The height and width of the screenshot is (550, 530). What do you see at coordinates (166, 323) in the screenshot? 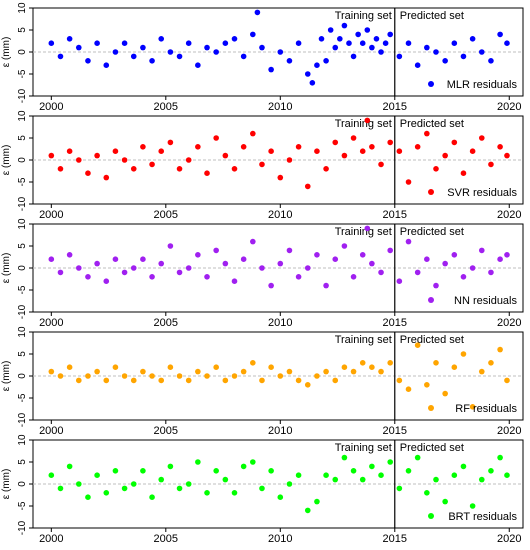
I see `x-tick-label: 2005` at bounding box center [166, 323].